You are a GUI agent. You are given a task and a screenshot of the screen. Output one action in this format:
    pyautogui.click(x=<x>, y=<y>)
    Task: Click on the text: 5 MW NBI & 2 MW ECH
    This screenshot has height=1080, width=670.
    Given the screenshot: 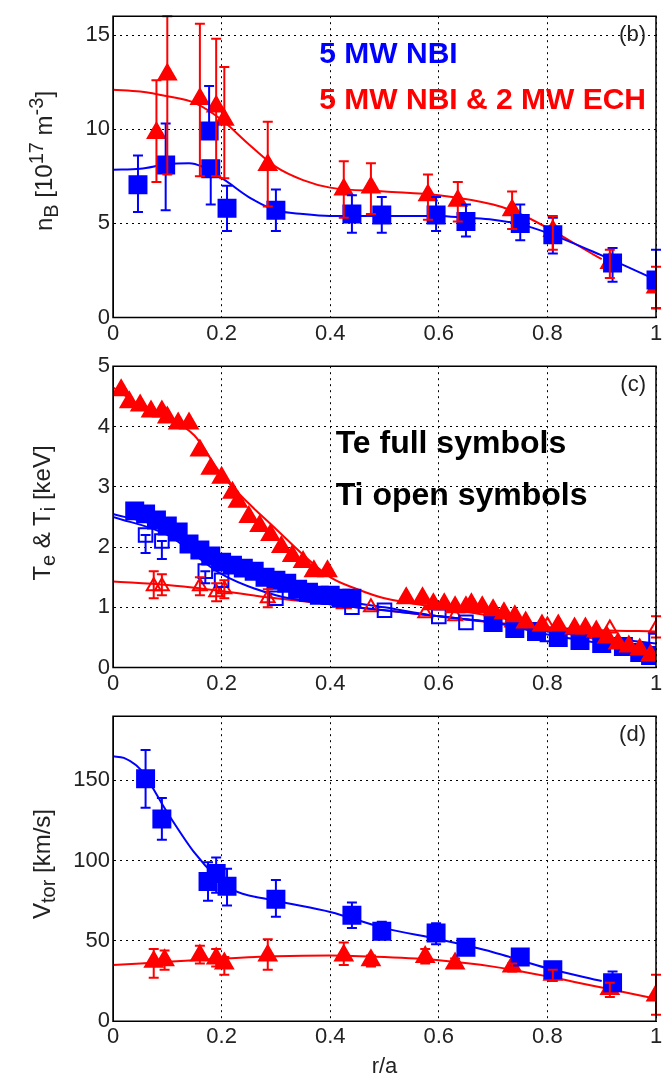 What is the action you would take?
    pyautogui.click(x=483, y=99)
    